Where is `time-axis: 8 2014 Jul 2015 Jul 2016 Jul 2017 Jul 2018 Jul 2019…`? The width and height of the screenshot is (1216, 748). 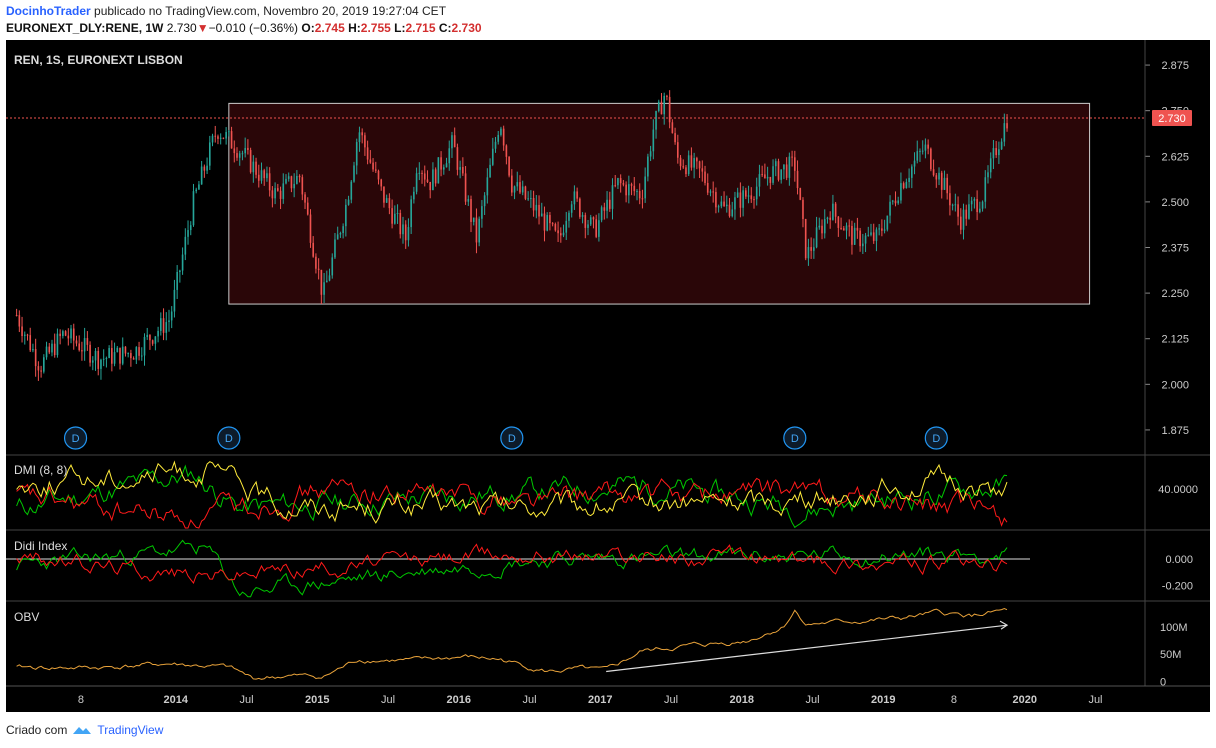 time-axis: 8 2014 Jul 2015 Jul 2016 Jul 2017 Jul 2018 Jul 2019… is located at coordinates (590, 700).